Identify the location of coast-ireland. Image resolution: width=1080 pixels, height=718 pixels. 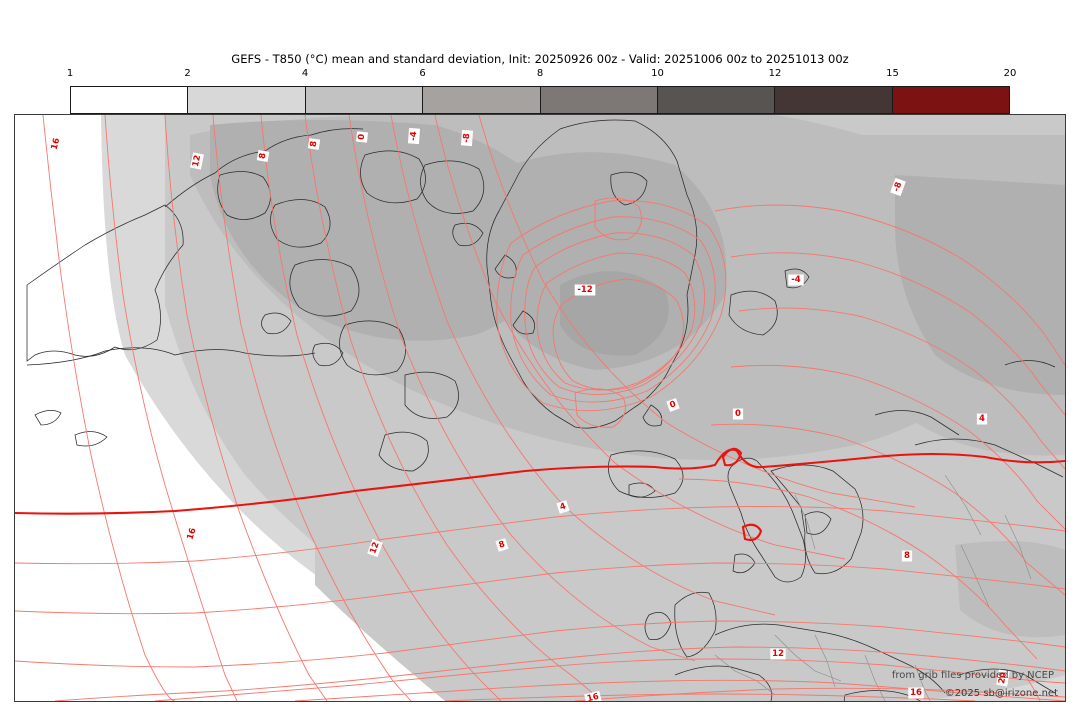
(658, 626).